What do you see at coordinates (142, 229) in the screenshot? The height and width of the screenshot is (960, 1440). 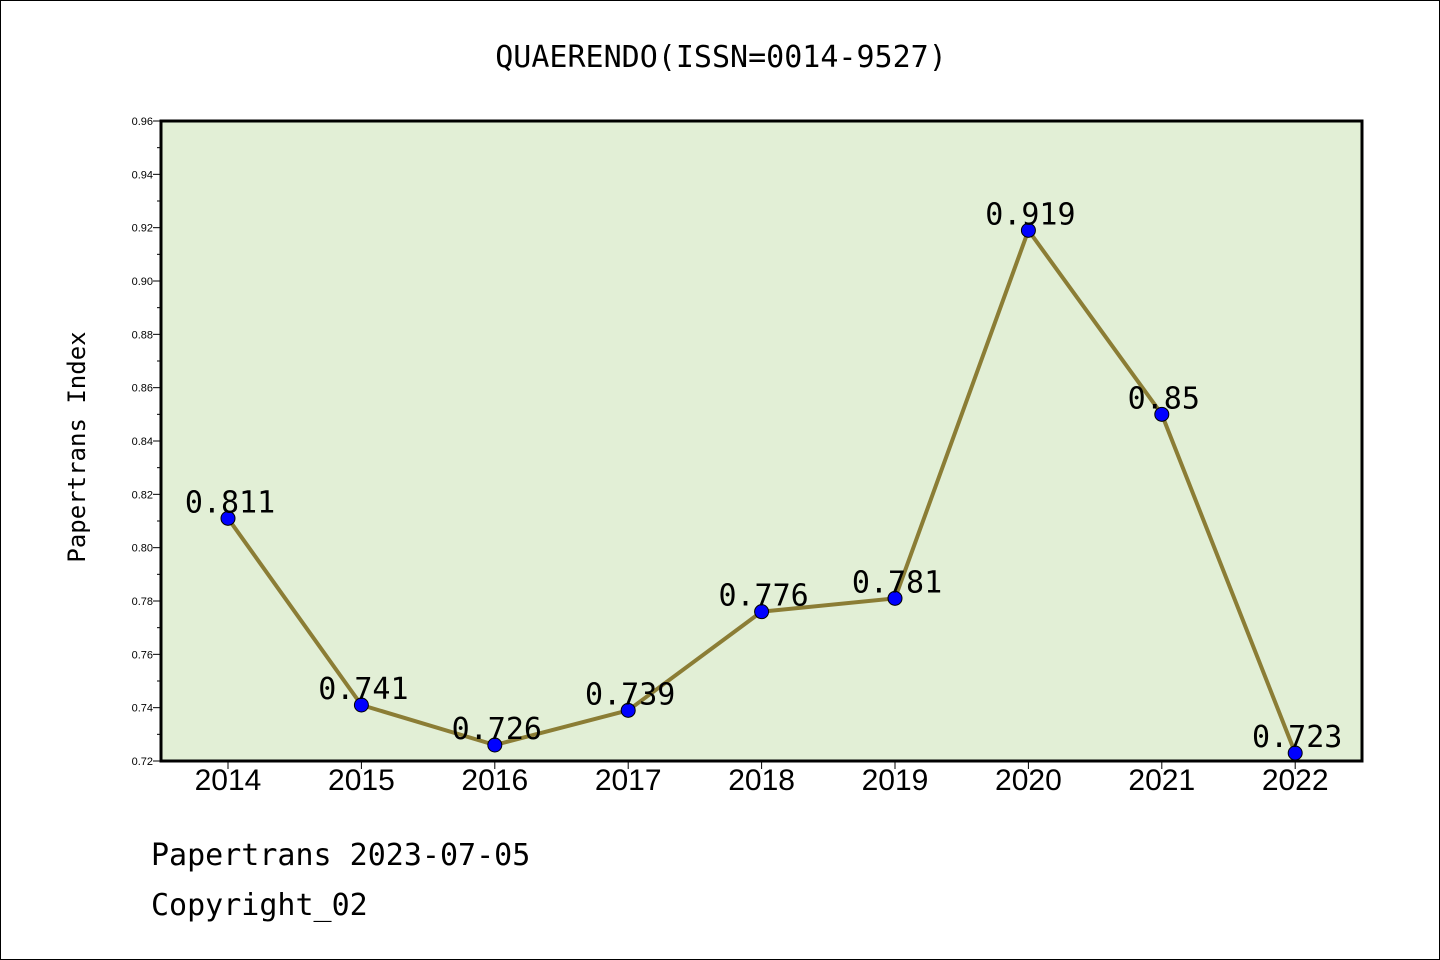 I see `y-tick-label: 0.92` at bounding box center [142, 229].